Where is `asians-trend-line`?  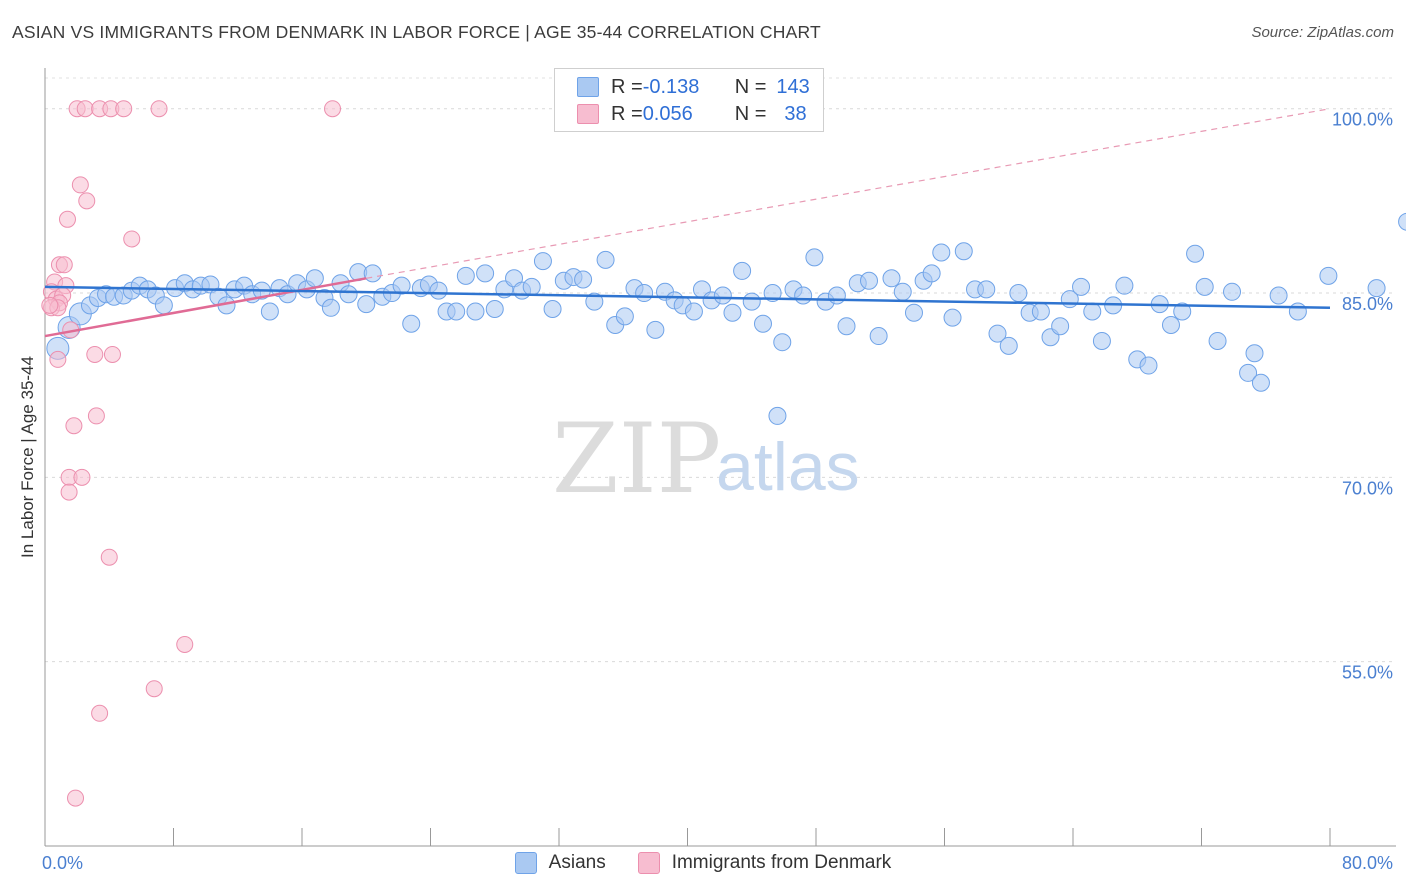
asians-trend-line is located at coordinates (687, 297).